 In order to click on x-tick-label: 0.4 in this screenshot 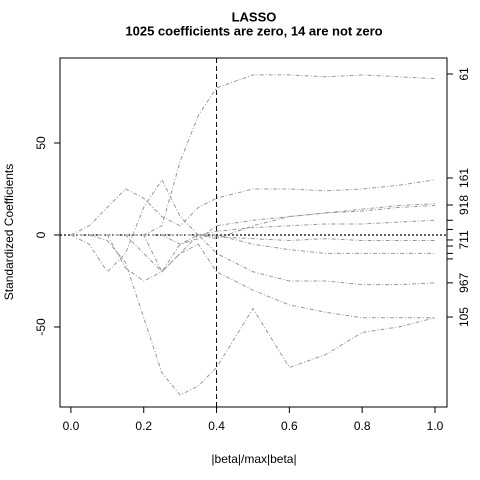, I will do `click(216, 426)`.